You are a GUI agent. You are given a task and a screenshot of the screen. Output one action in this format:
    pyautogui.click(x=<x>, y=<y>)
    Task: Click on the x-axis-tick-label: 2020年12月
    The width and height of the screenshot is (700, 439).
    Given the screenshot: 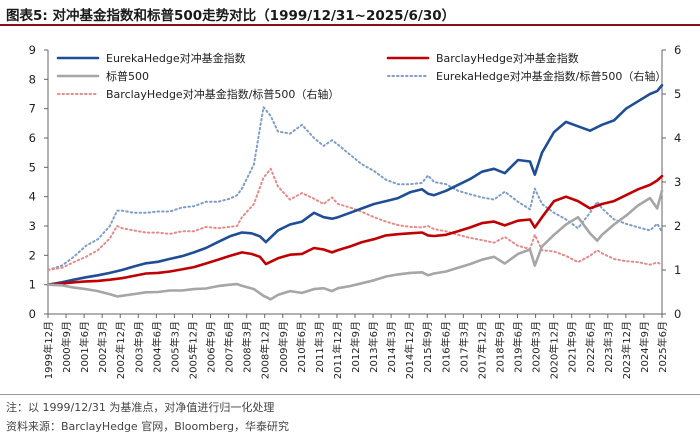 What is the action you would take?
    pyautogui.click(x=554, y=350)
    